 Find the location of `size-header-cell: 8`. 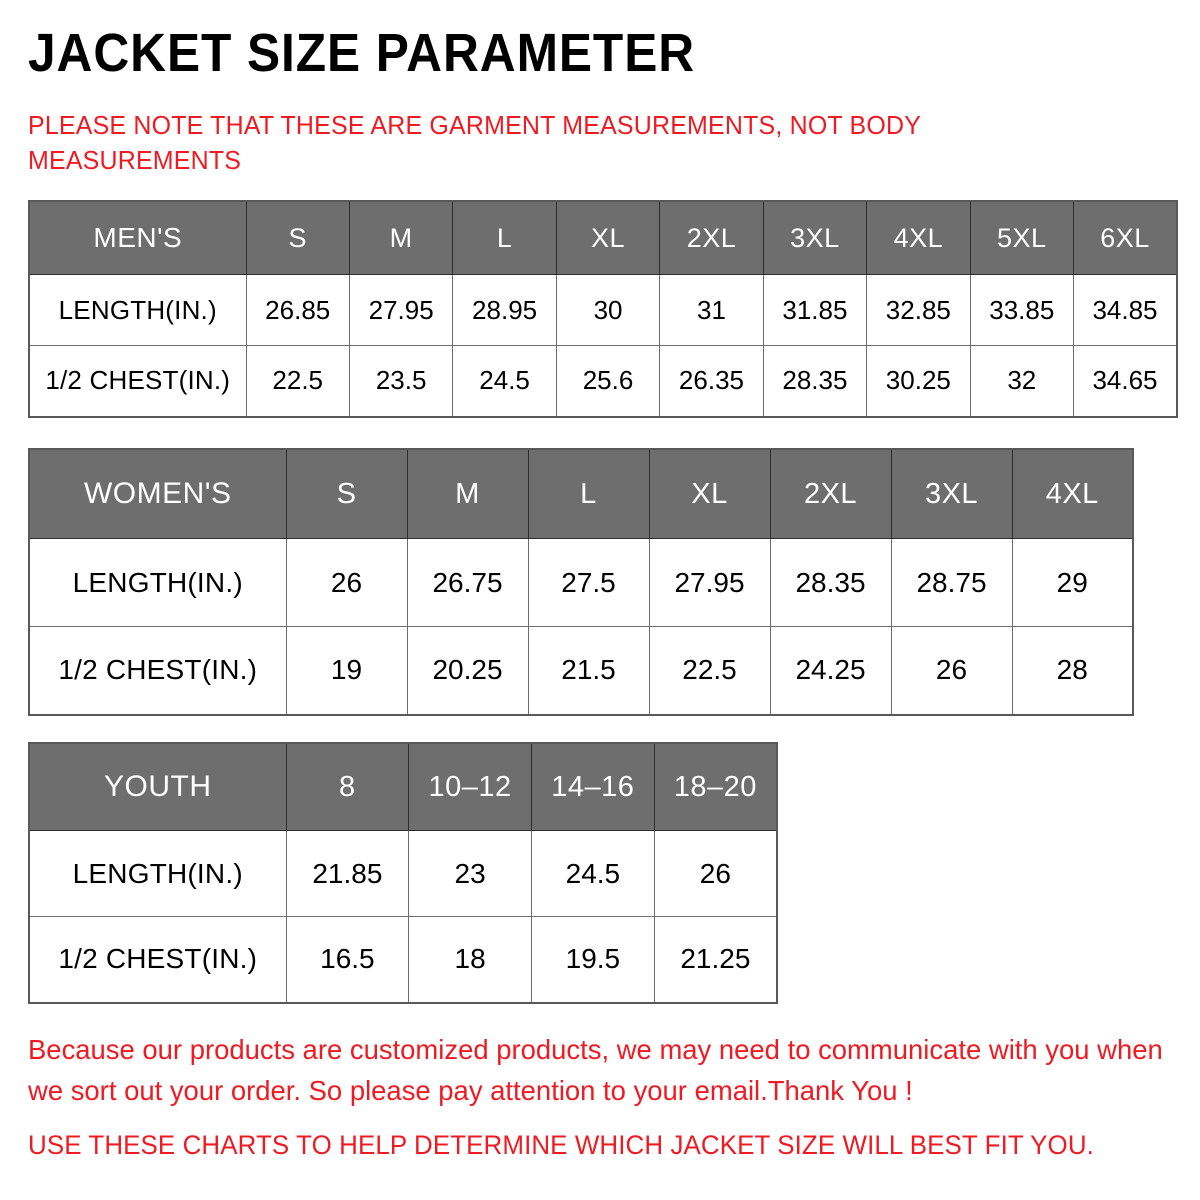

size-header-cell: 8 is located at coordinates (347, 786).